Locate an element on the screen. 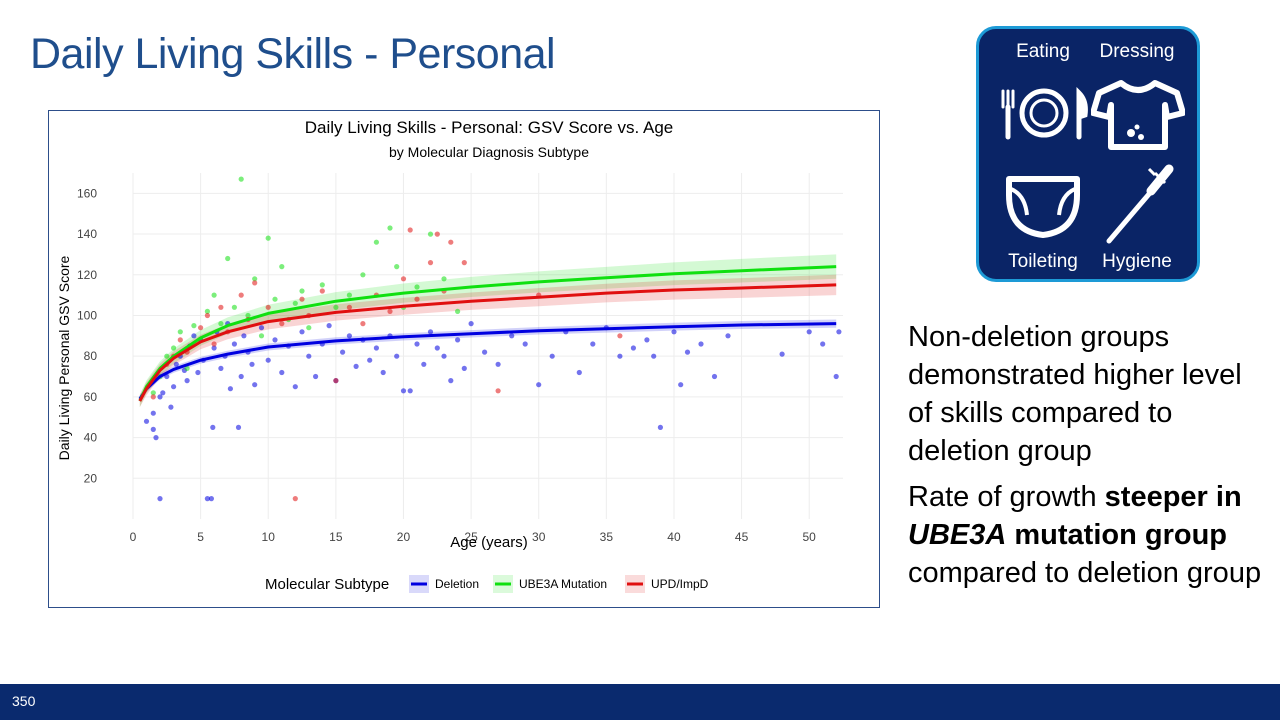  x-tick-label: 35 is located at coordinates (607, 537).